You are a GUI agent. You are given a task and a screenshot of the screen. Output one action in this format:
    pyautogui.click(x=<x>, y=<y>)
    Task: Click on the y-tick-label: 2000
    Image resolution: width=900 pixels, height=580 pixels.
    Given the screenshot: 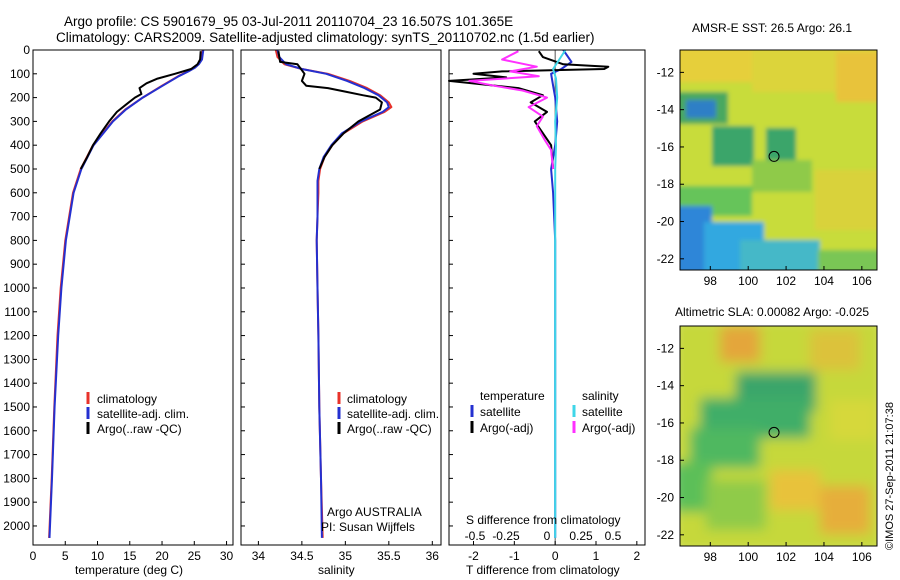 What is the action you would take?
    pyautogui.click(x=16, y=526)
    